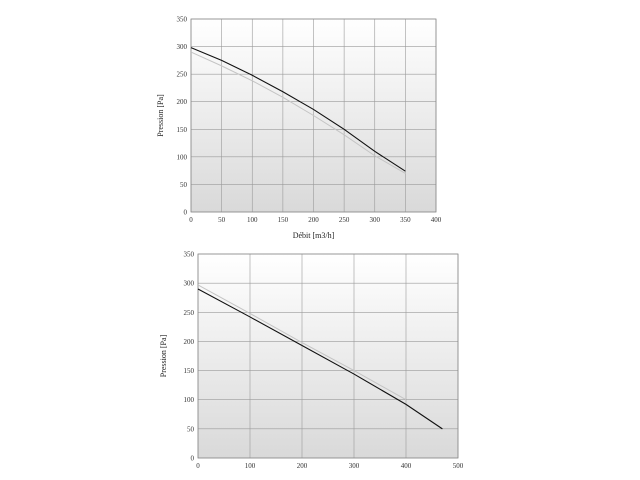 This screenshot has width=640, height=480. I want to click on x-tick-label: 50, so click(222, 220).